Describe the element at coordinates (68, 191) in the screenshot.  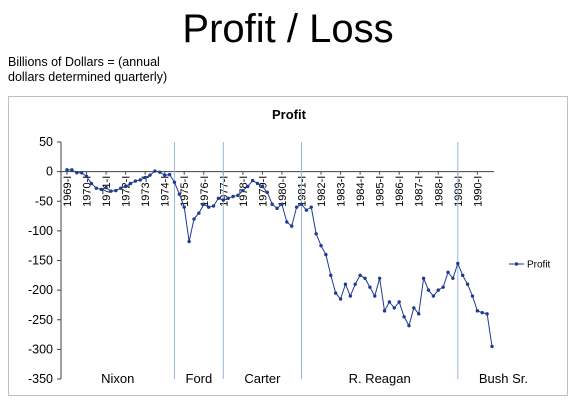
I see `x-tick-label: 1969-I` at that location.